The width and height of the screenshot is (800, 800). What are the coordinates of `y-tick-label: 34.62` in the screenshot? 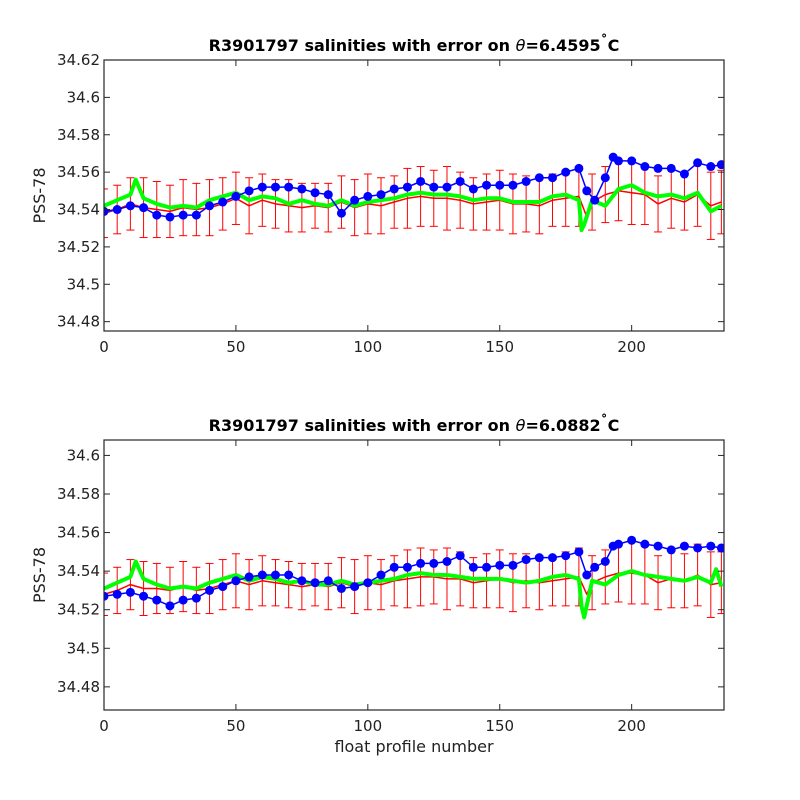 It's located at (78, 60).